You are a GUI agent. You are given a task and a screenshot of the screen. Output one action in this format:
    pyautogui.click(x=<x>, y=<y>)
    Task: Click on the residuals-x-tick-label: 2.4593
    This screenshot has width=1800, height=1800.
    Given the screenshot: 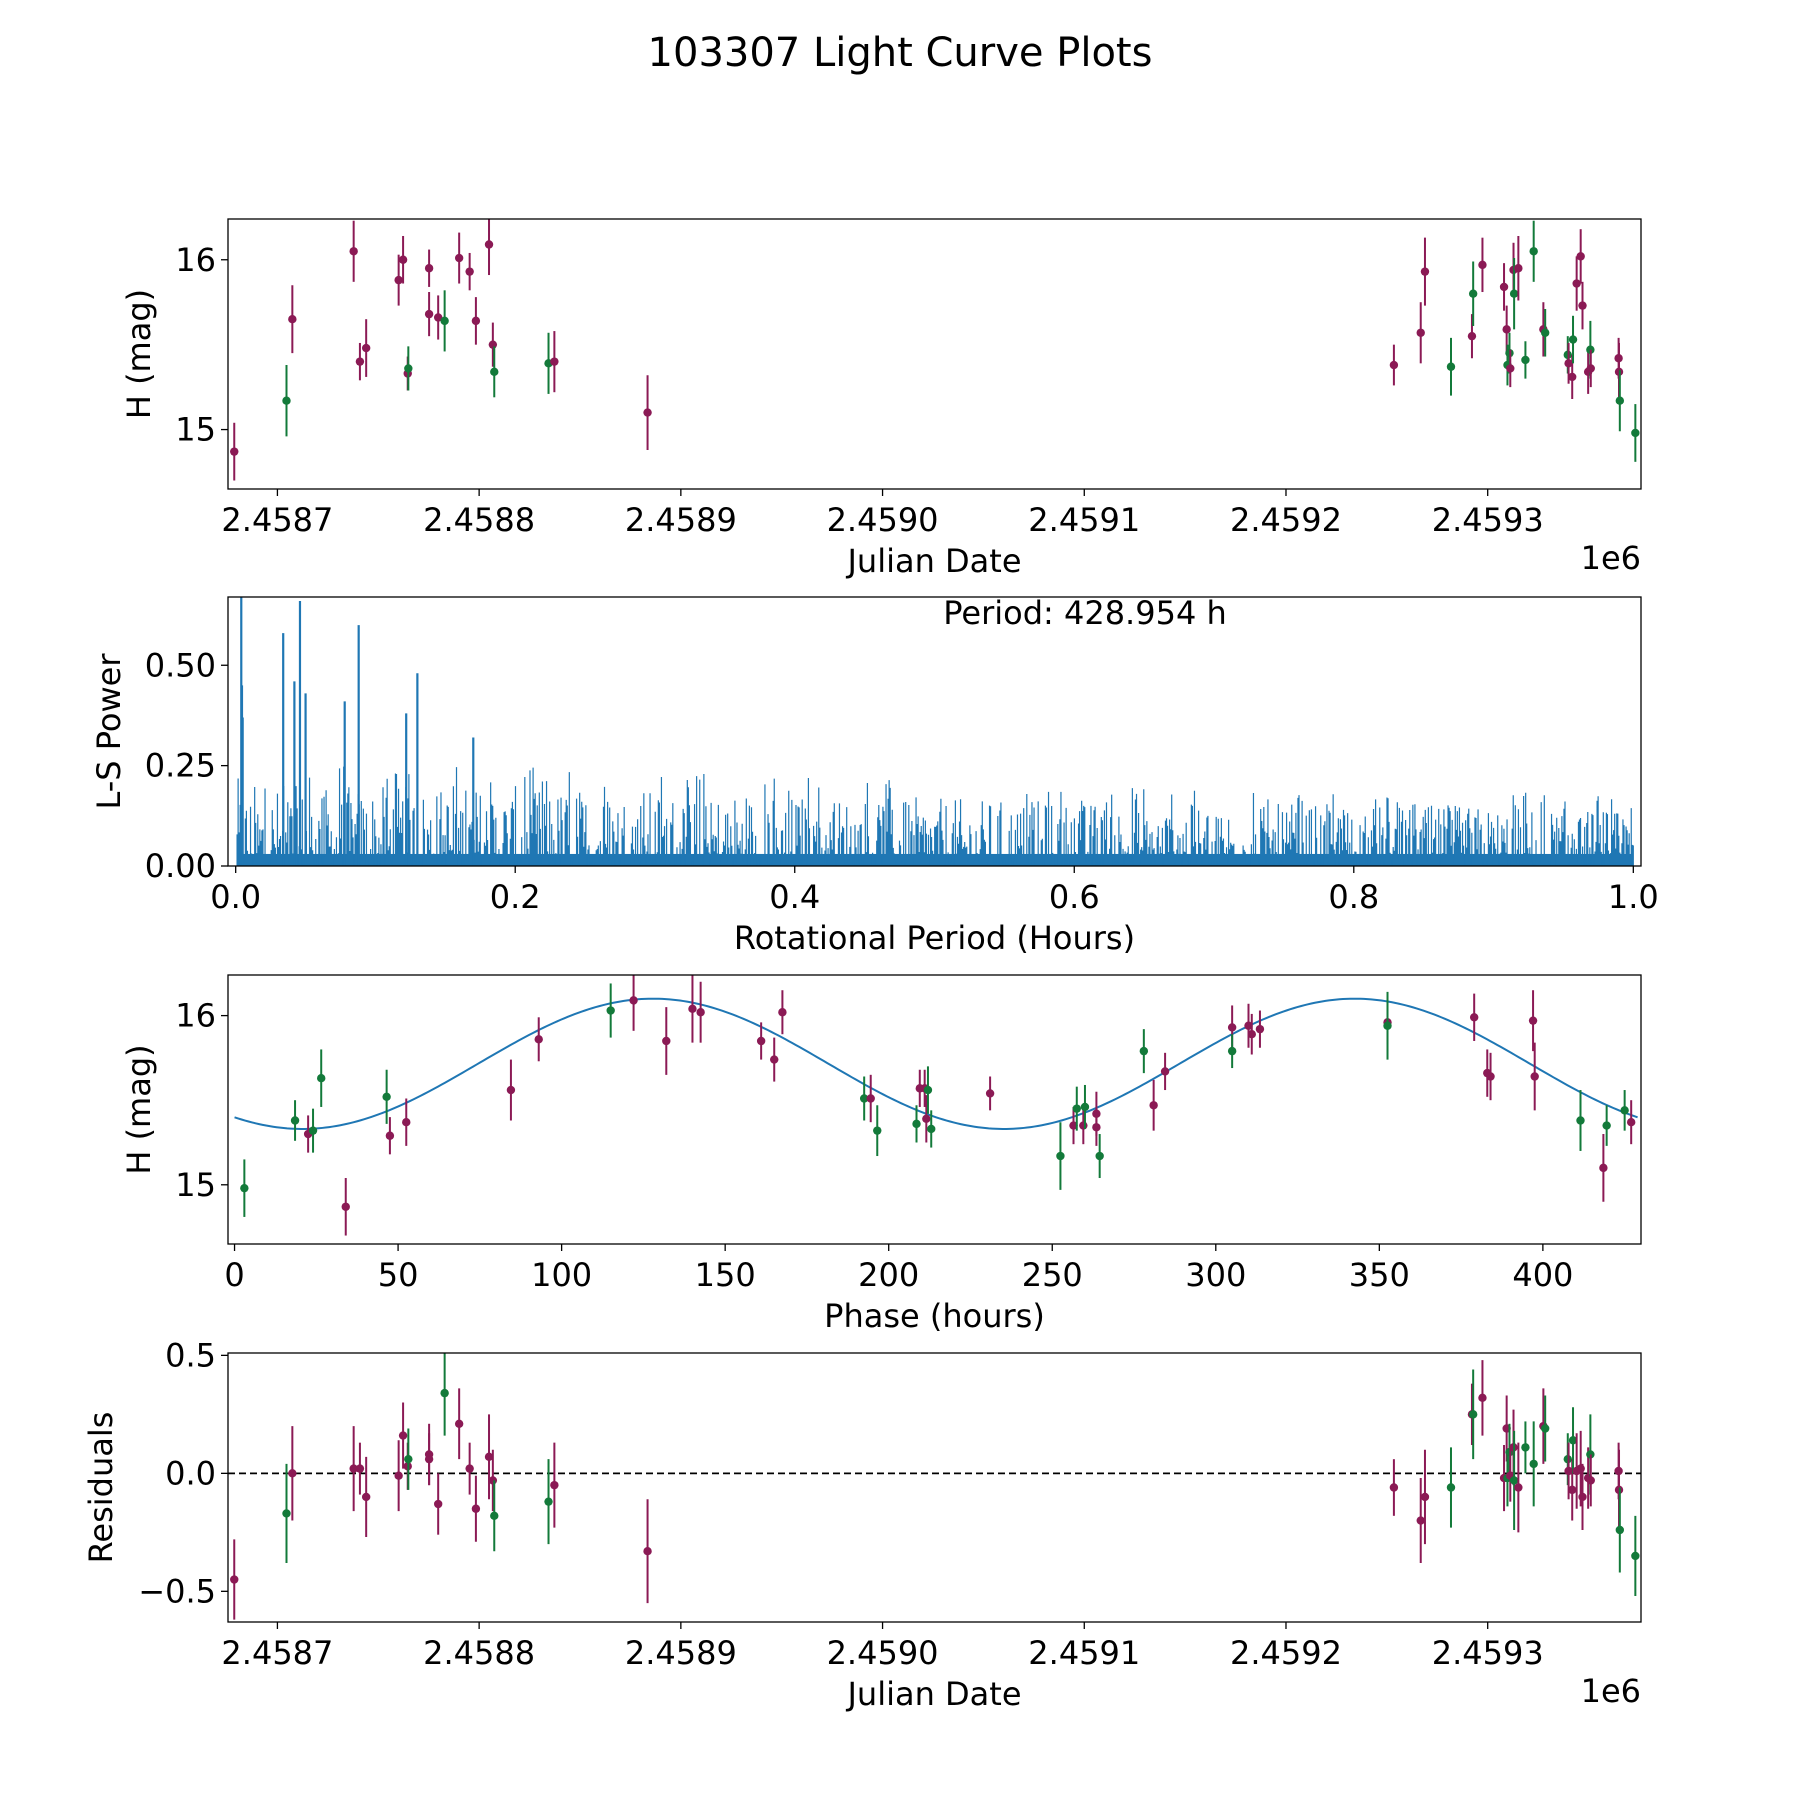 What is the action you would take?
    pyautogui.click(x=1488, y=1653)
    